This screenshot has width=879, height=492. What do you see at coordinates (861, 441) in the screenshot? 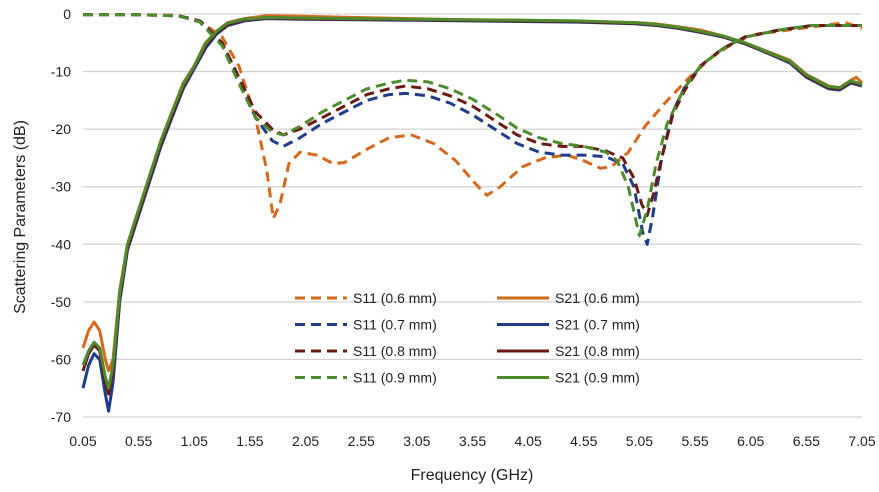
I see `x-tick-label: 7.05` at bounding box center [861, 441].